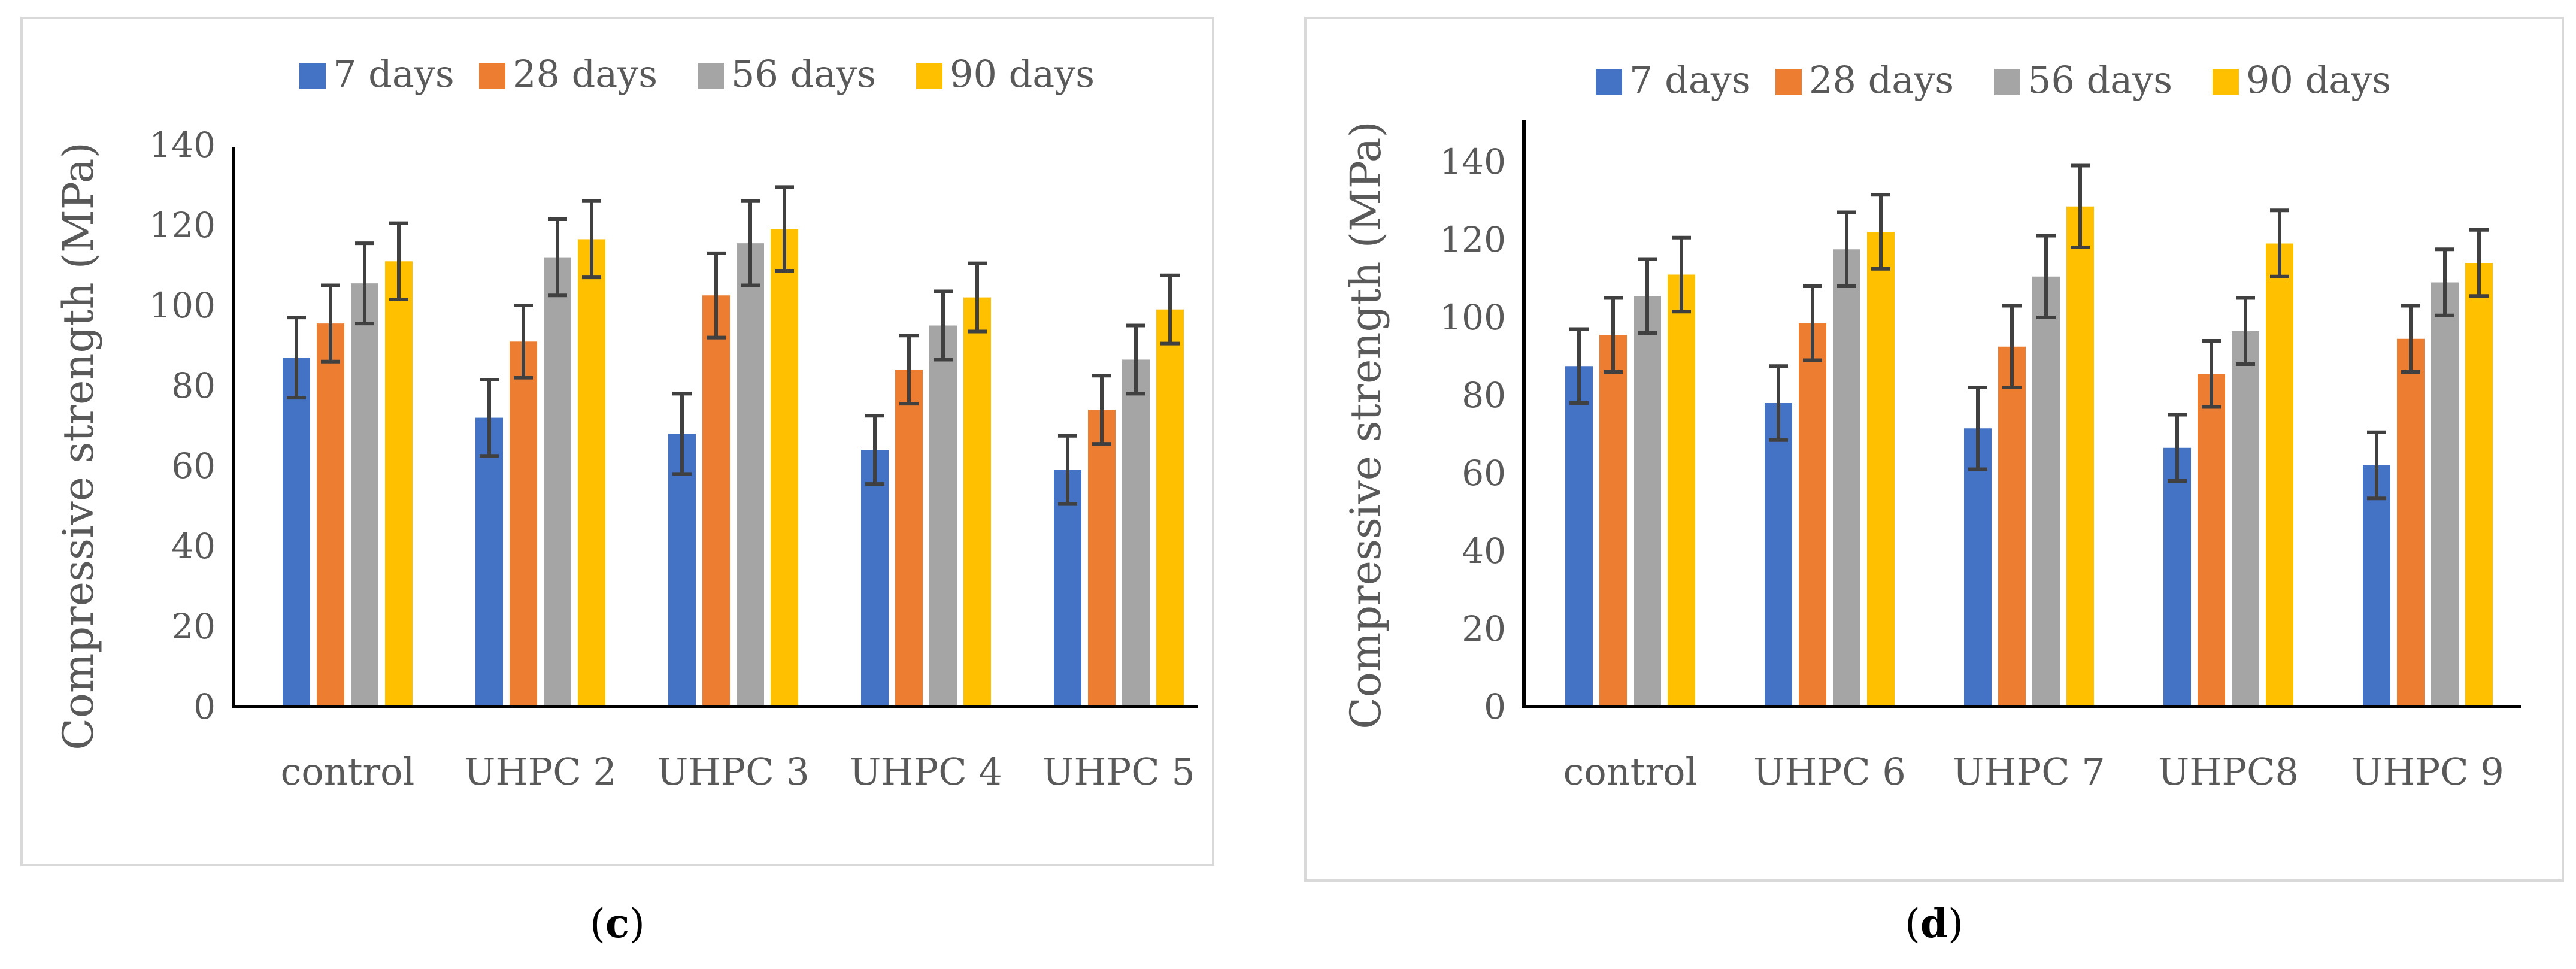  Describe the element at coordinates (2228, 772) in the screenshot. I see `x-category-label: UHPC8` at that location.